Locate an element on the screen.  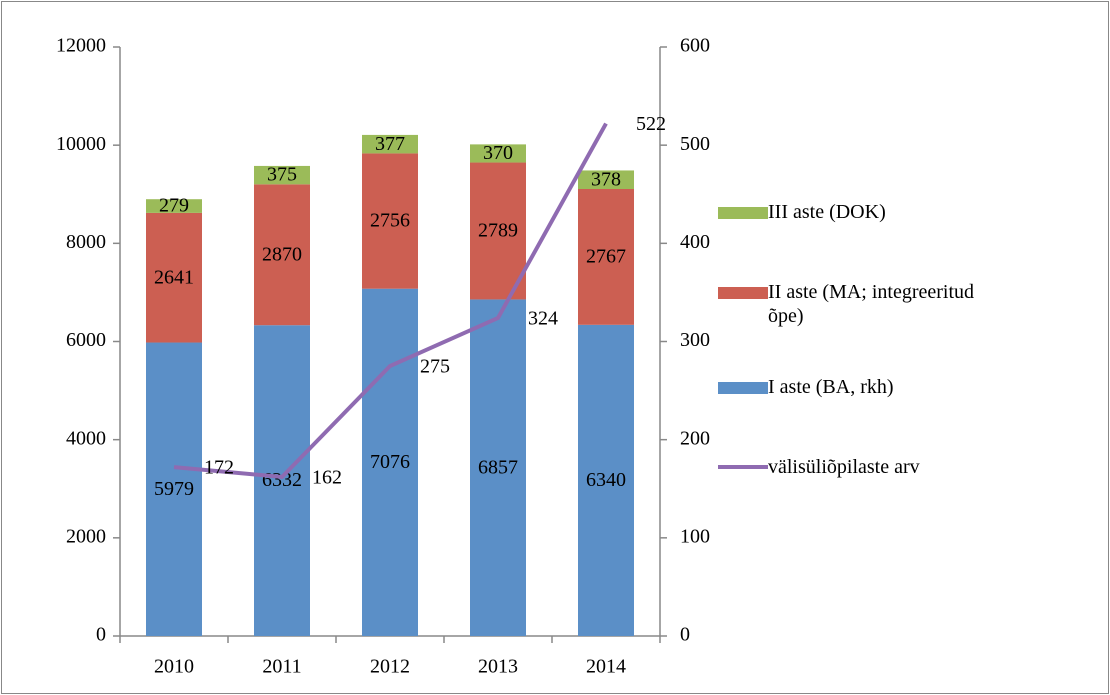
data-label: 2789 is located at coordinates (498, 231).